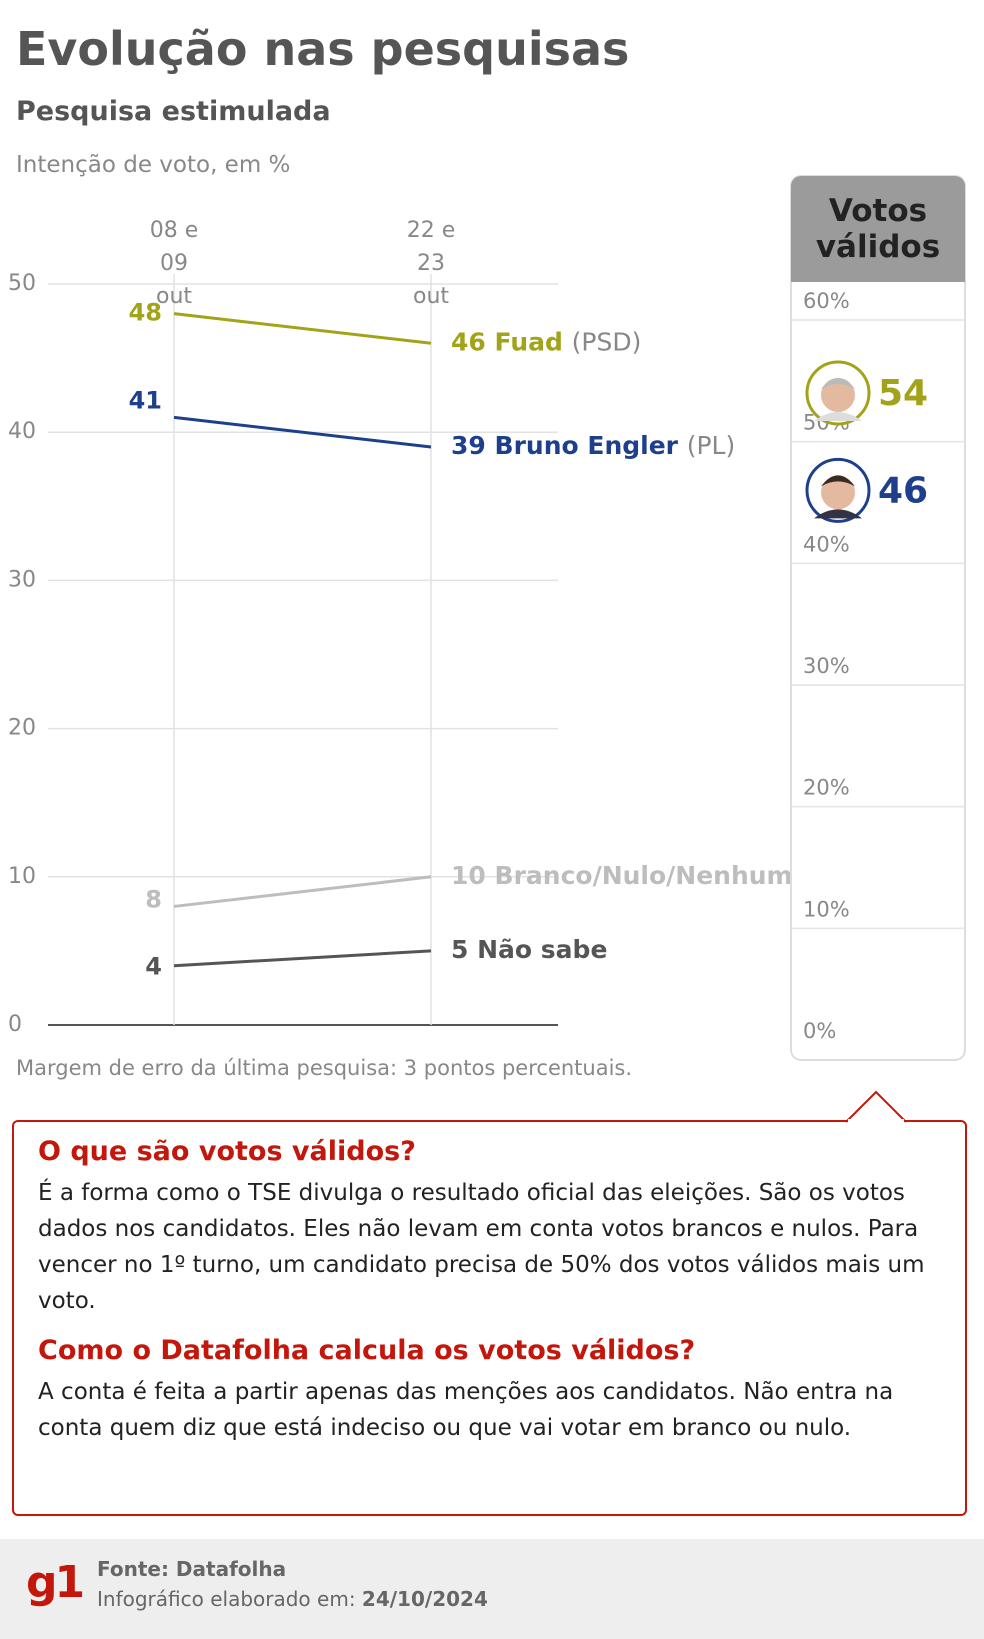 This screenshot has height=1639, width=984. What do you see at coordinates (468, 445) in the screenshot?
I see `end-value: 39` at bounding box center [468, 445].